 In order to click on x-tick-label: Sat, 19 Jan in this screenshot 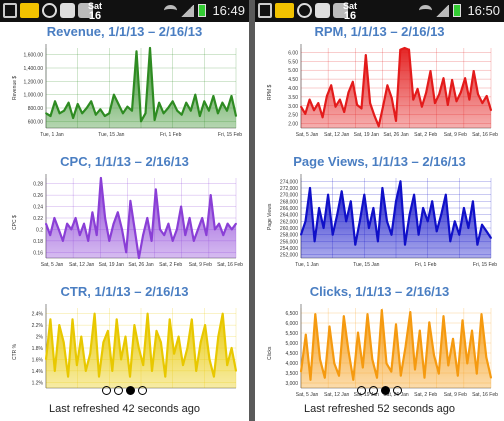, I will do `click(367, 395)`.